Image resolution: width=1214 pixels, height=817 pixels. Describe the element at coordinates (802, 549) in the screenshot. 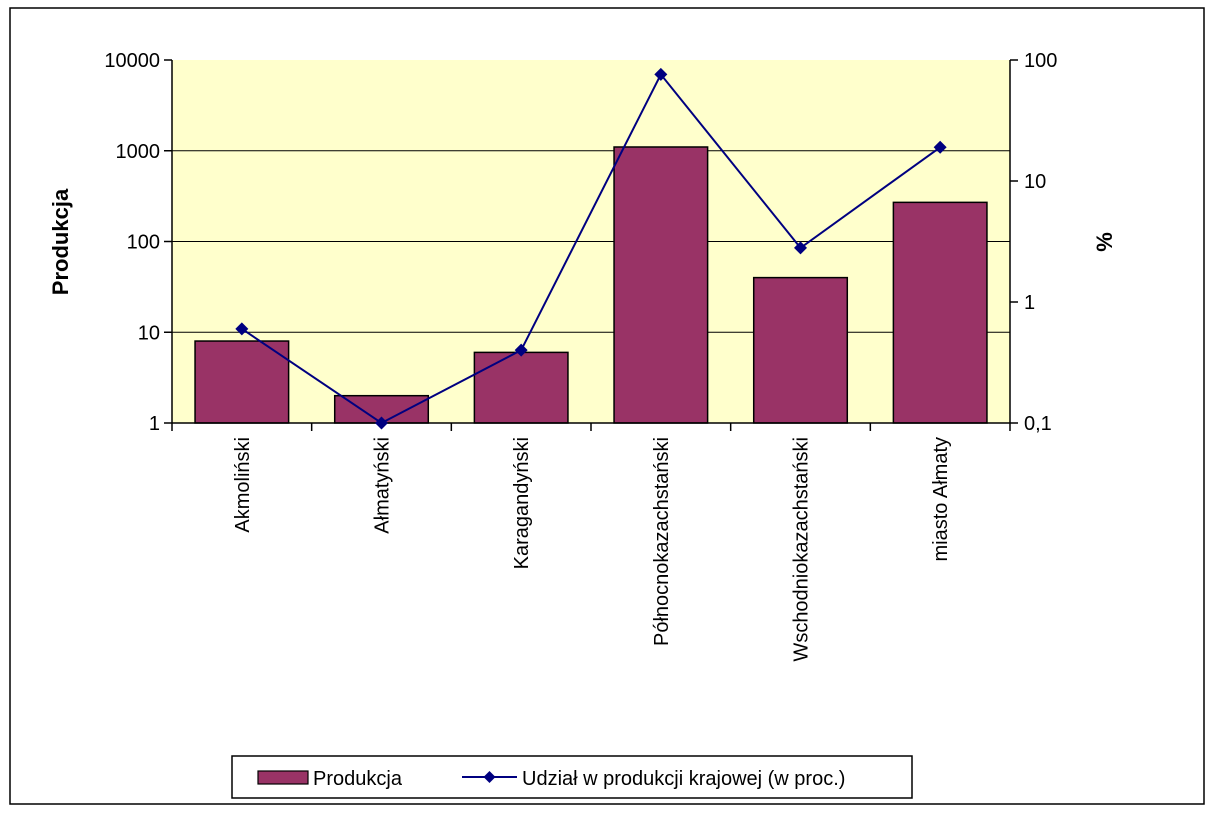

I see `x-tick-label: Wschodniokazachstański` at that location.